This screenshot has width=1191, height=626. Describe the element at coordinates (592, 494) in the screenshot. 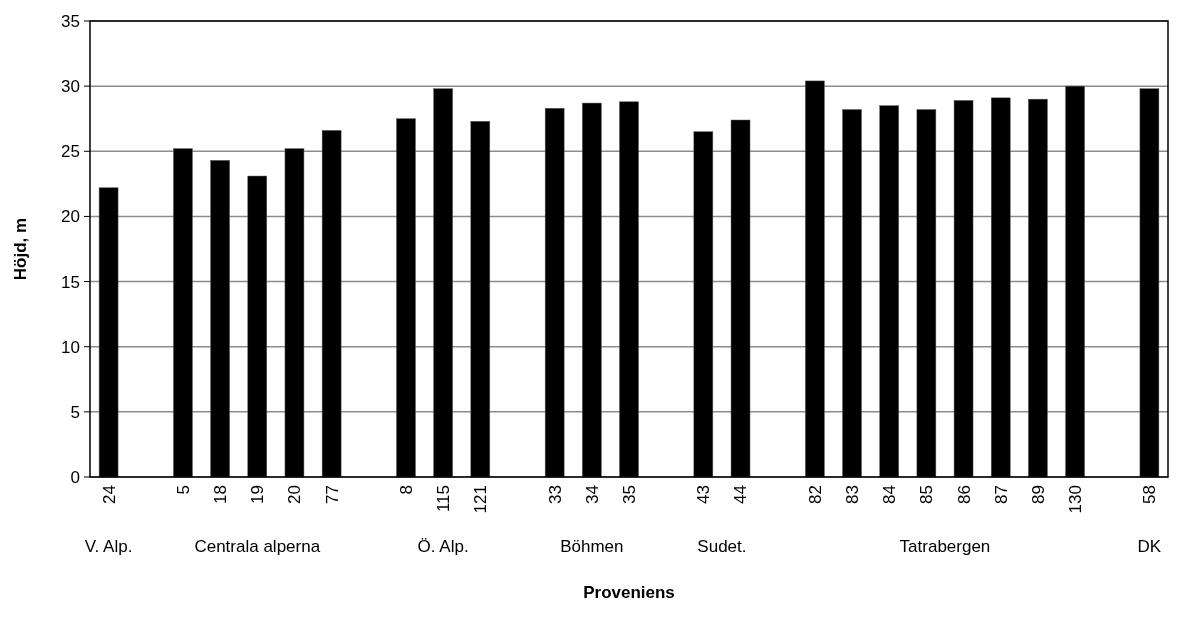

I see `x-tick-label: 34` at that location.